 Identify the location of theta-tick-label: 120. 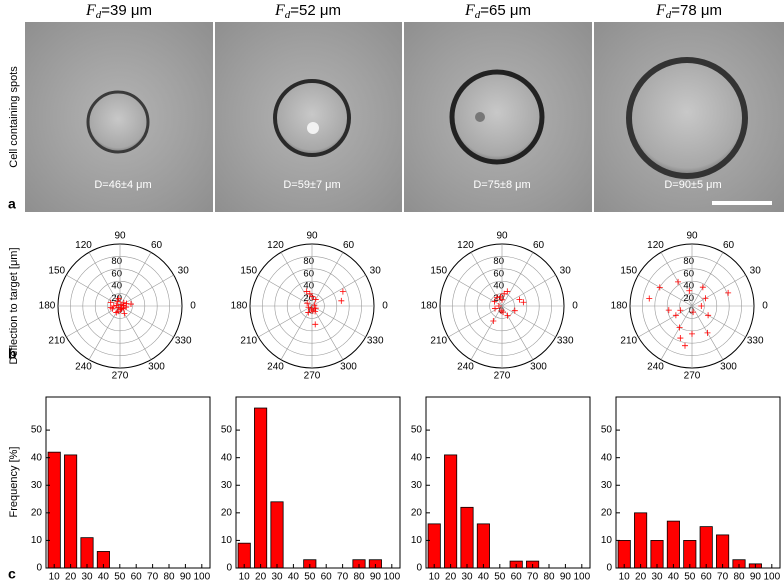
(655, 245).